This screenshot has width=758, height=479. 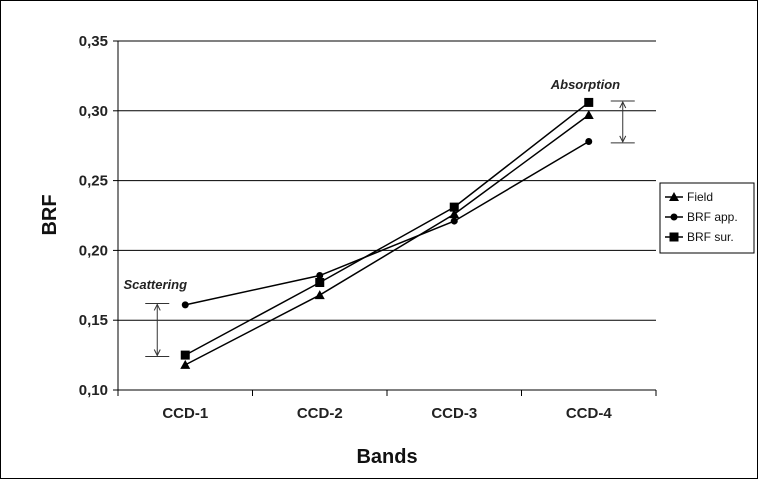 I want to click on legend-item: Field, so click(x=689, y=197).